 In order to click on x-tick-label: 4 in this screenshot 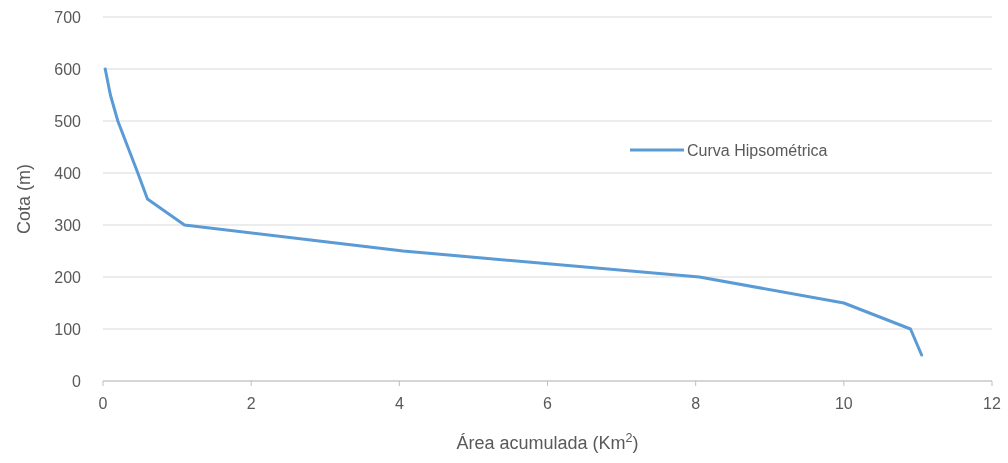, I will do `click(399, 403)`.